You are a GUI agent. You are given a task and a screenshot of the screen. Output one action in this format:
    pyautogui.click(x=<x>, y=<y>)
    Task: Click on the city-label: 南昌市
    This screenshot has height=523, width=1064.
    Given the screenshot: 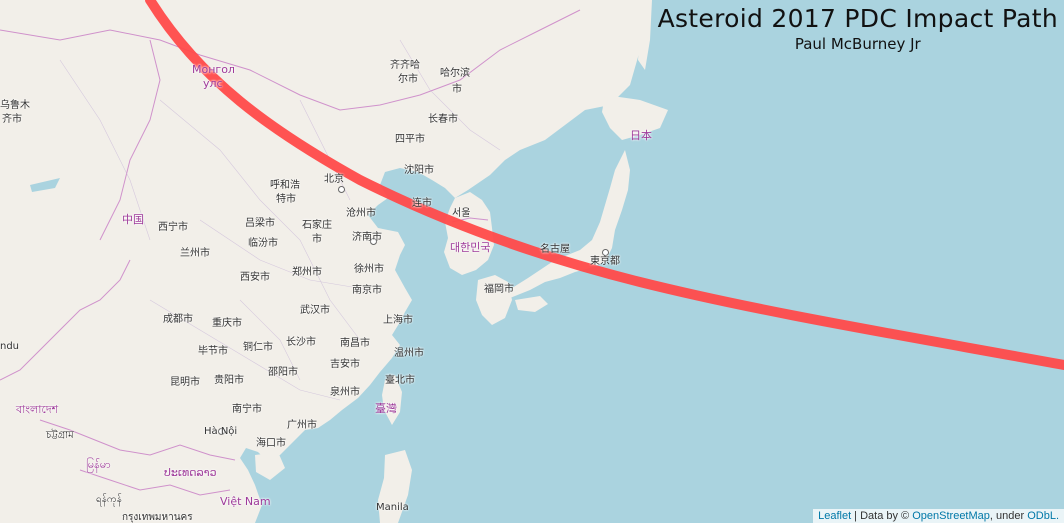 What is the action you would take?
    pyautogui.click(x=355, y=343)
    